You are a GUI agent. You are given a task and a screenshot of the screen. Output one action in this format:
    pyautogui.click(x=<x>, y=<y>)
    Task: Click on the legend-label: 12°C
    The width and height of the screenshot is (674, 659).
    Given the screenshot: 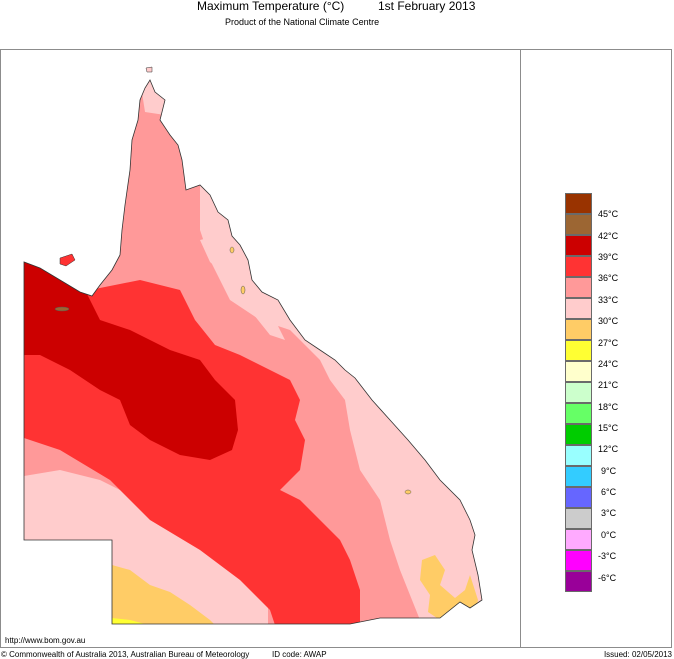 What is the action you would take?
    pyautogui.click(x=608, y=449)
    